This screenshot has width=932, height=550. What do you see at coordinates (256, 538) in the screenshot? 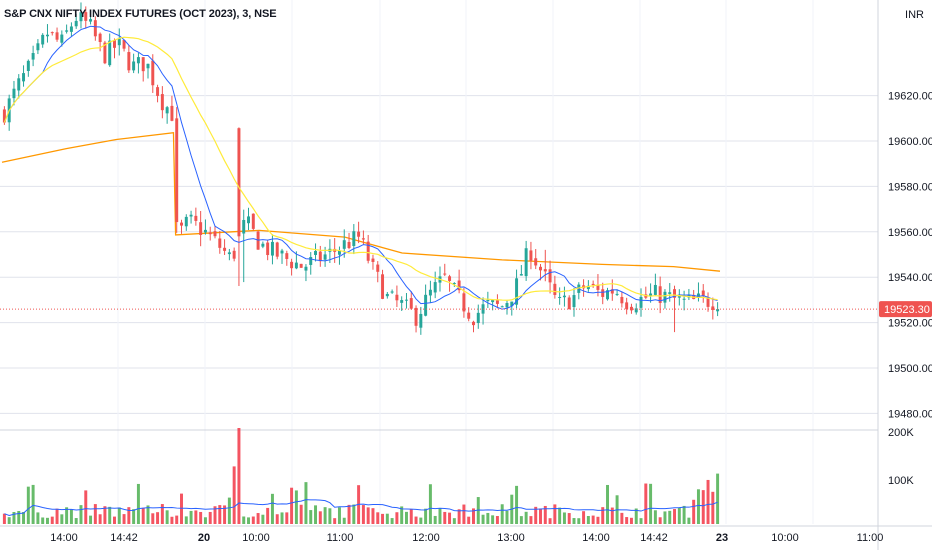
I see `time-tick-label: 10:00` at bounding box center [256, 538].